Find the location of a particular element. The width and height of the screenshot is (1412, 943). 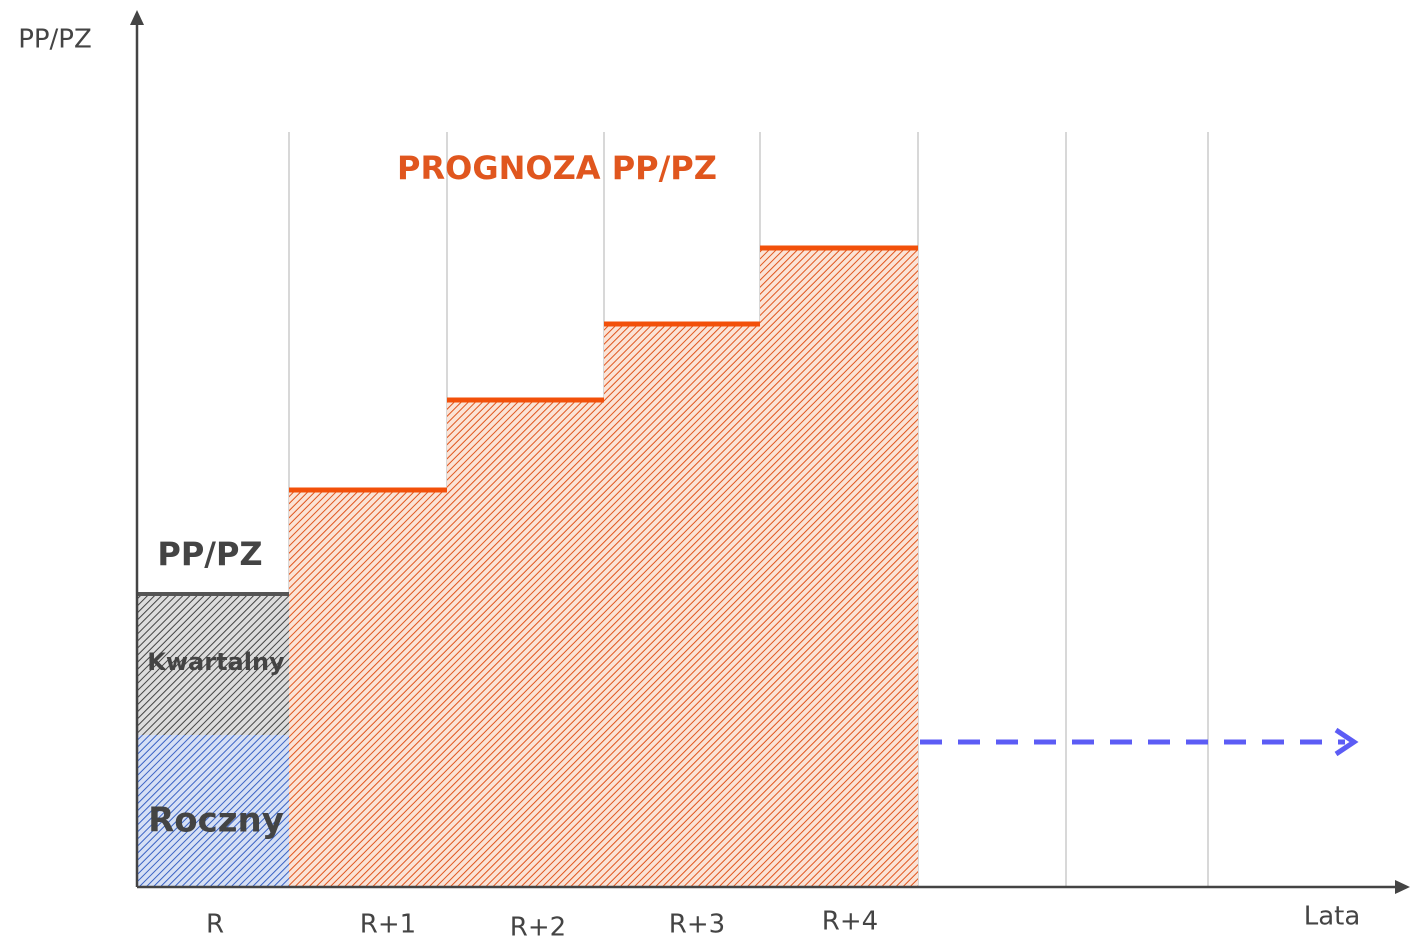

category-label: R+4 is located at coordinates (850, 922).